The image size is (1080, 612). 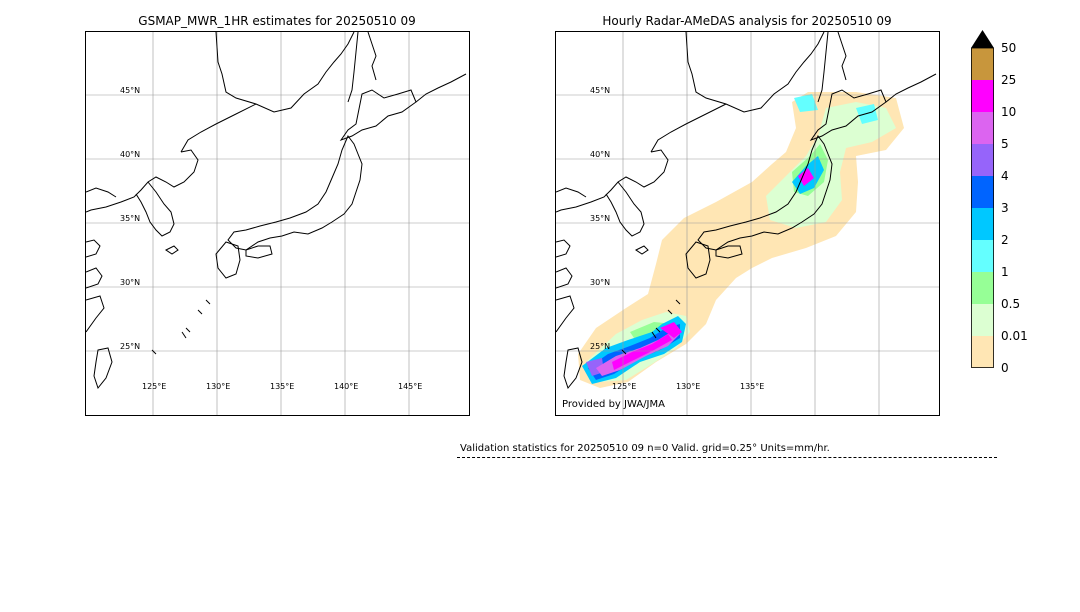 I want to click on precipitation-colorbar, so click(x=982, y=199).